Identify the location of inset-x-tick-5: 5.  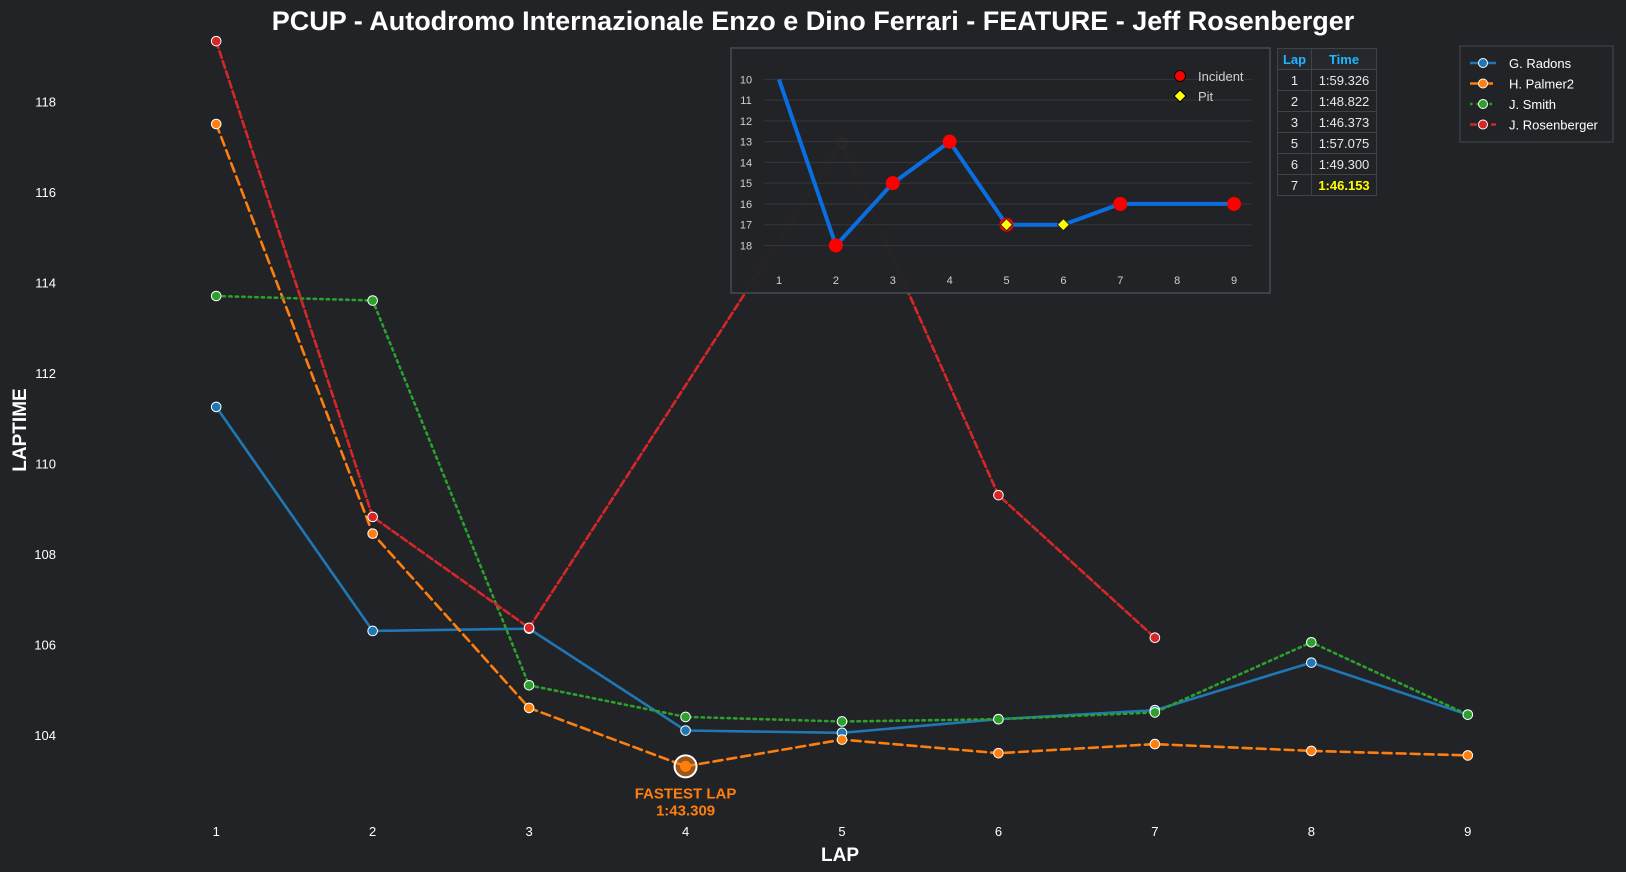
(1006, 281).